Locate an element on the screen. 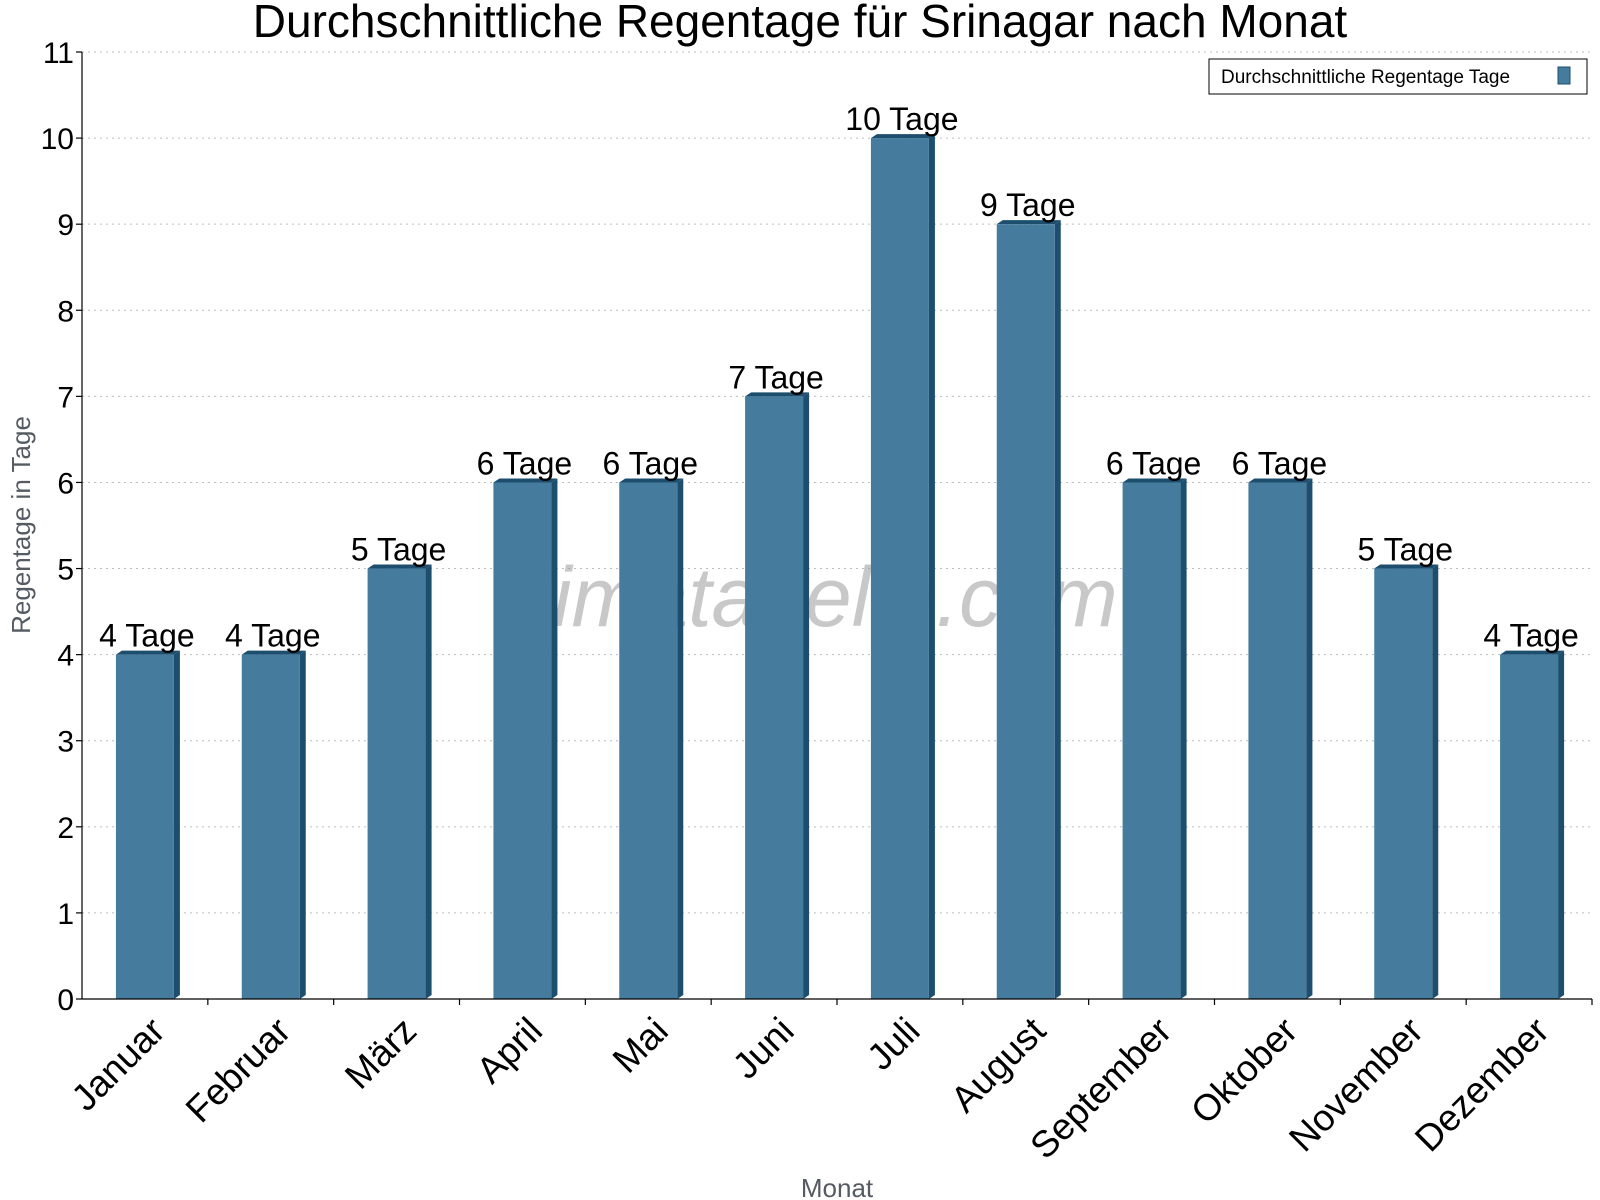 This screenshot has width=1600, height=1200. bar-Januar is located at coordinates (147, 824).